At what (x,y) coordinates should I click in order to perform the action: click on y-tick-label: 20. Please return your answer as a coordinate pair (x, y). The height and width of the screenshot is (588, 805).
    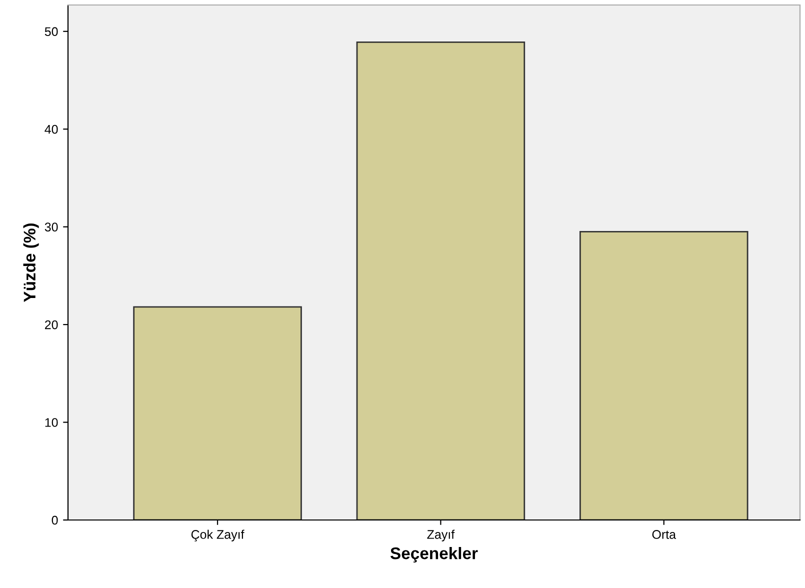
    Looking at the image, I should click on (51, 325).